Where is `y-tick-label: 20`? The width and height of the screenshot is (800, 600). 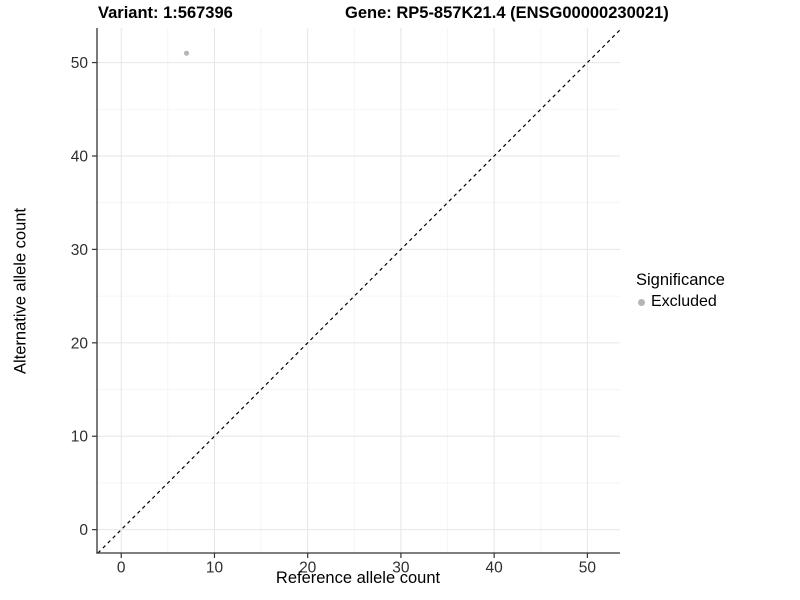
y-tick-label: 20 is located at coordinates (80, 343).